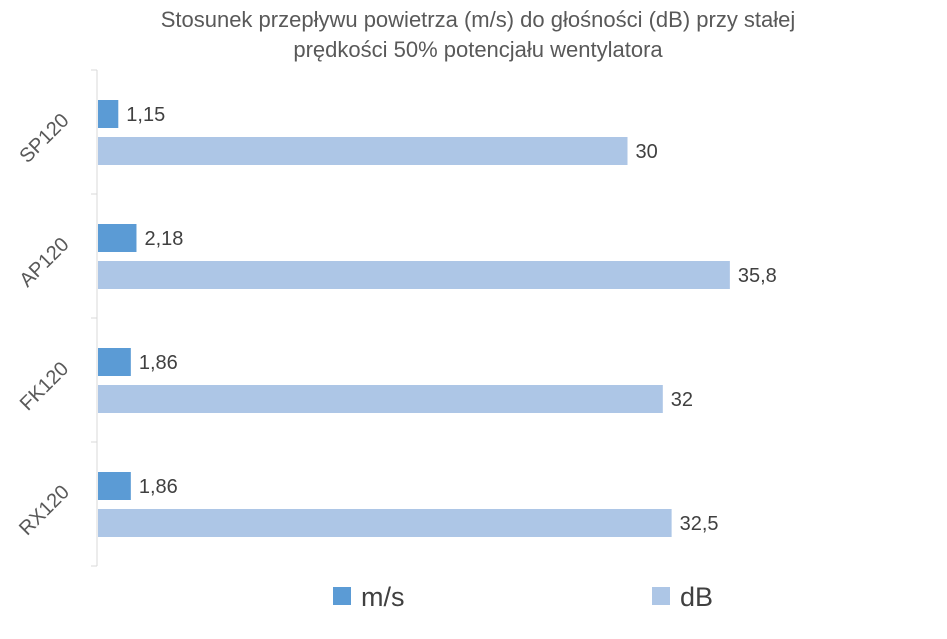 The height and width of the screenshot is (639, 947). What do you see at coordinates (342, 596) in the screenshot?
I see `legend-swatch-m-per-s` at bounding box center [342, 596].